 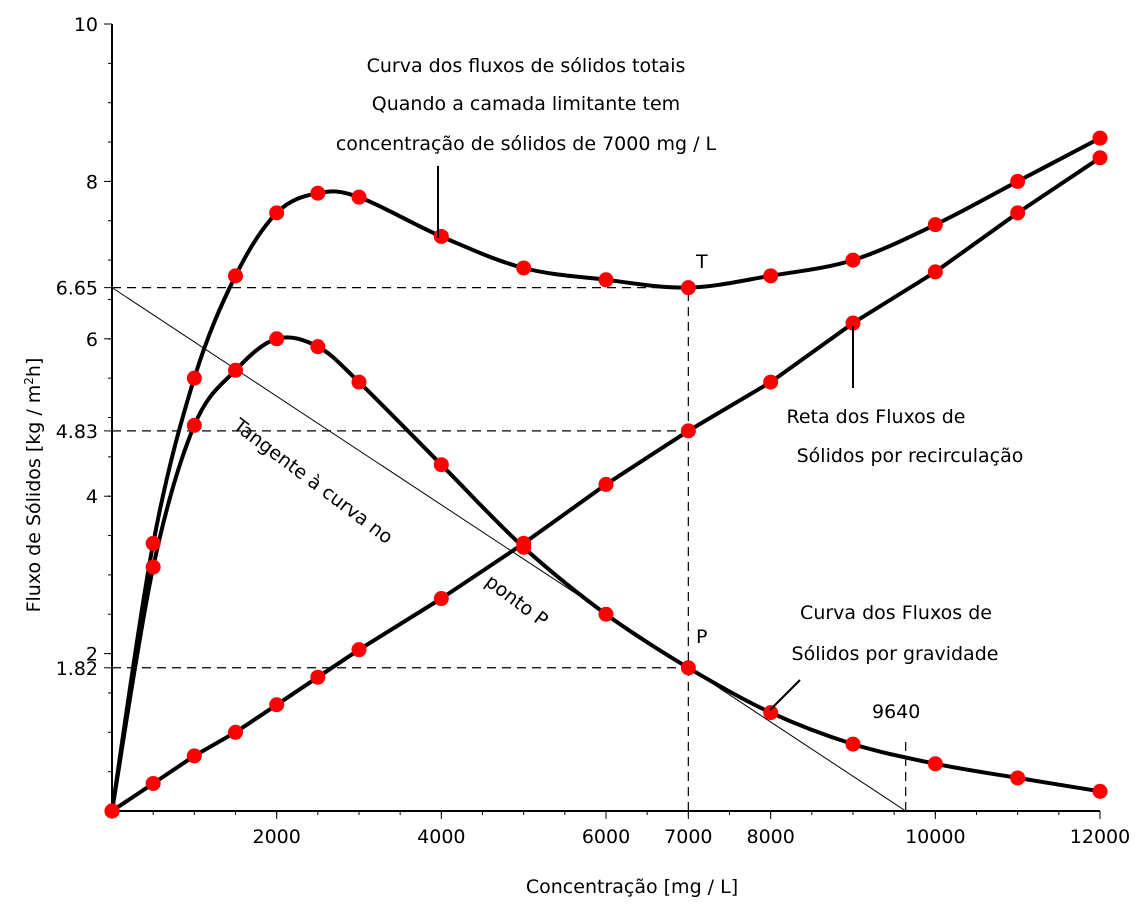 What do you see at coordinates (86, 25) in the screenshot?
I see `y-tick-label: 10` at bounding box center [86, 25].